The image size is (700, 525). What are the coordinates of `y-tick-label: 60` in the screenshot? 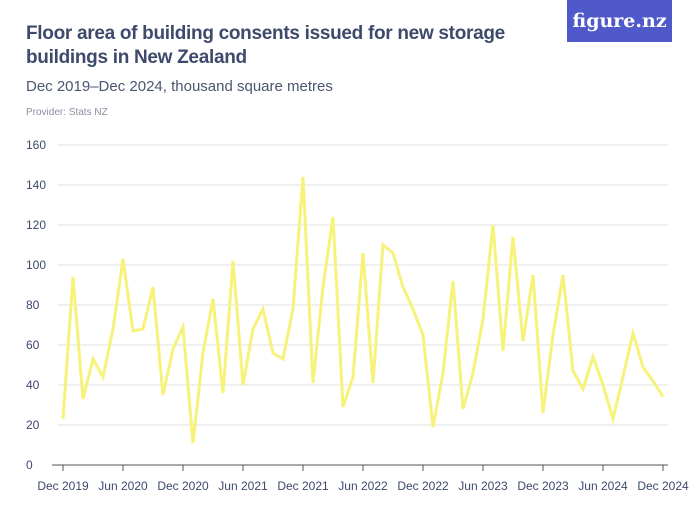 It's located at (33, 345).